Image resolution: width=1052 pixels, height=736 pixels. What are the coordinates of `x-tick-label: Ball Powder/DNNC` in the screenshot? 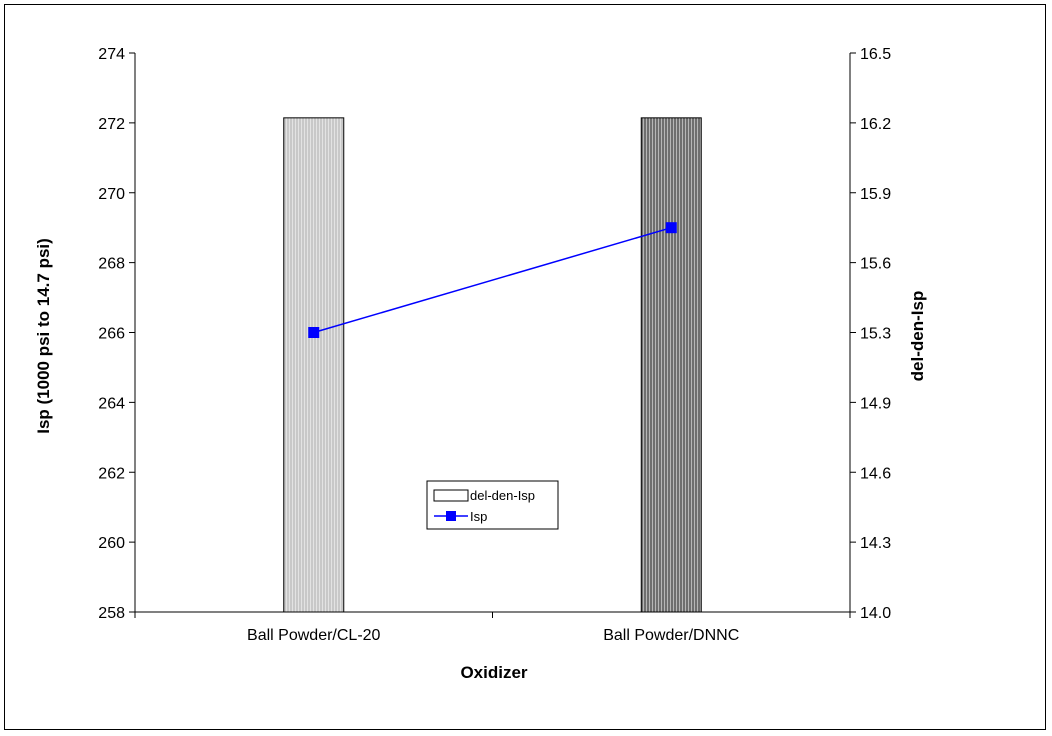 It's located at (671, 635).